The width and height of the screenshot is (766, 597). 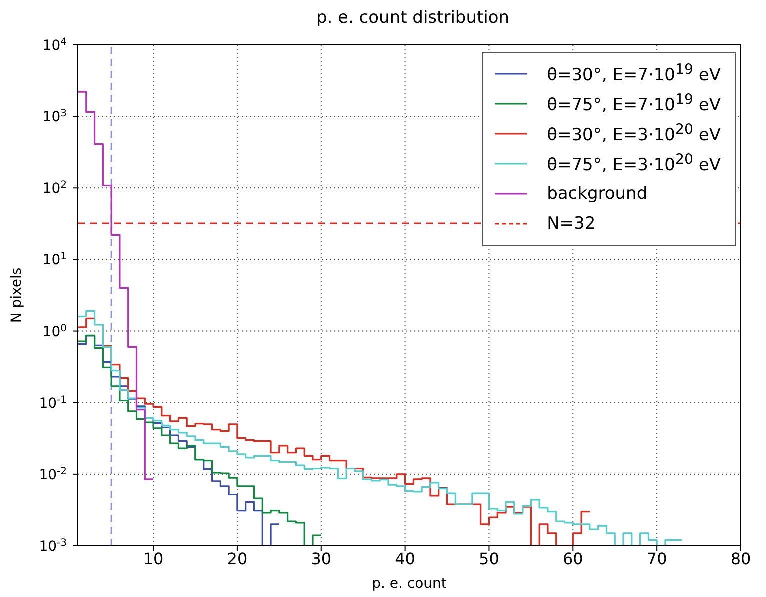 I want to click on x-tick-label: 40, so click(x=405, y=558).